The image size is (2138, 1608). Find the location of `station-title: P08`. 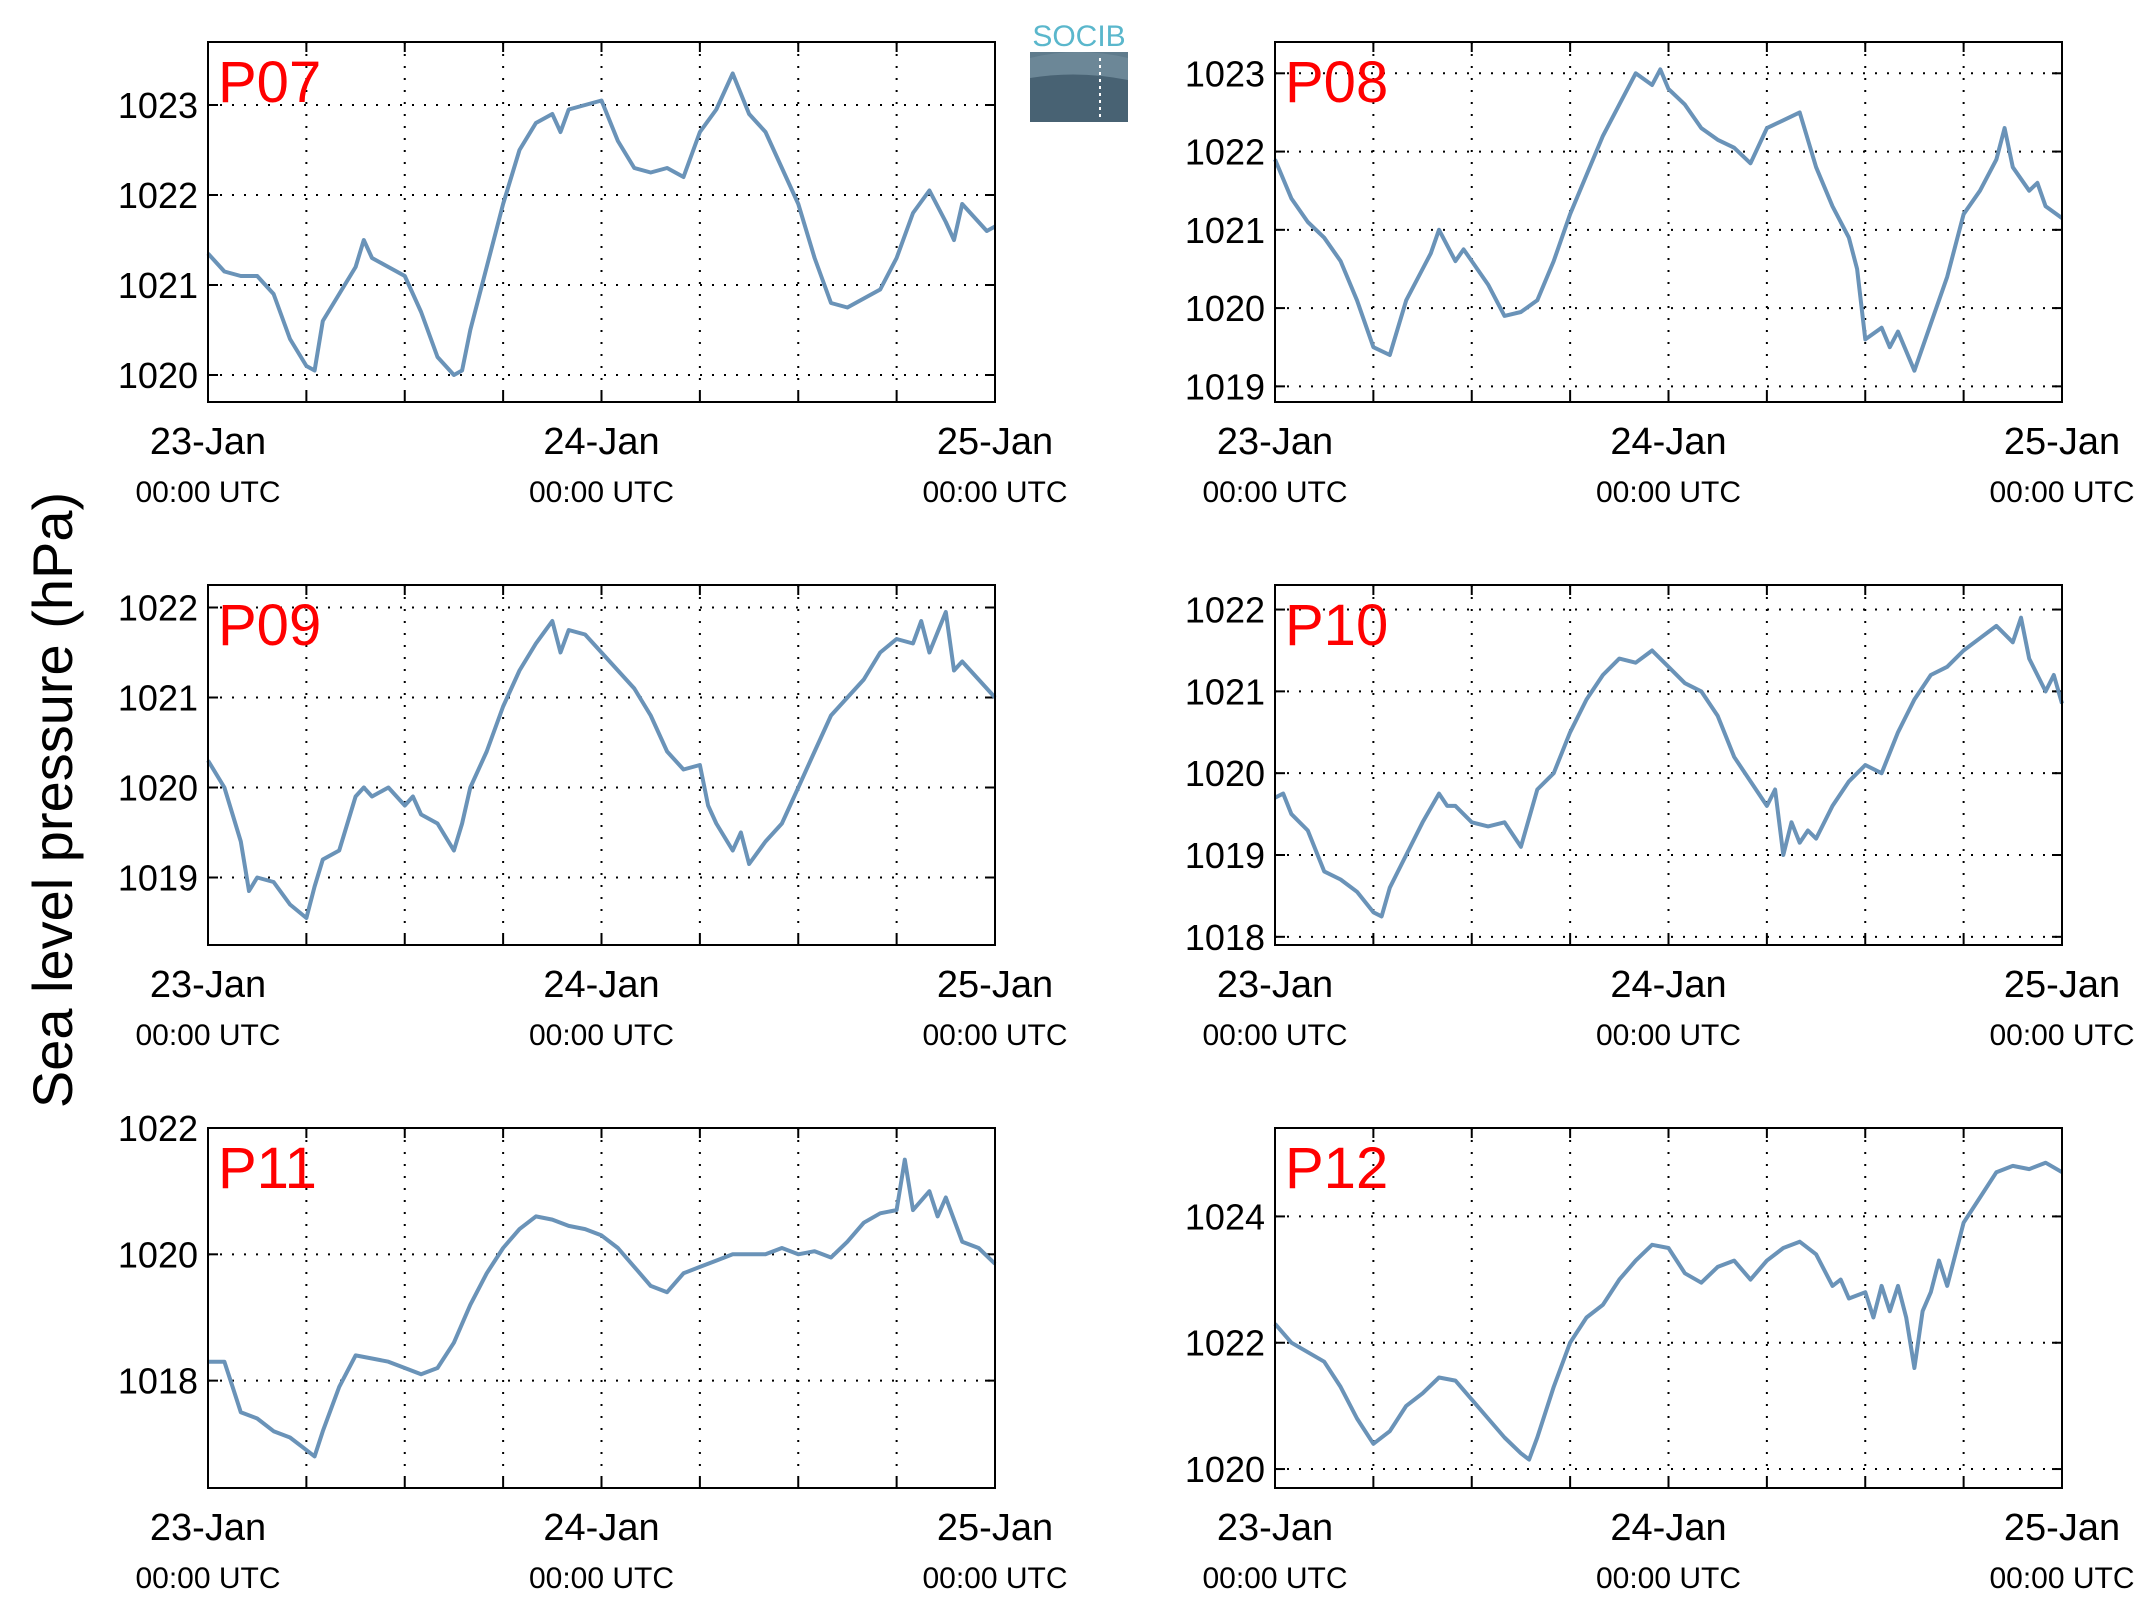

station-title: P08 is located at coordinates (1336, 82).